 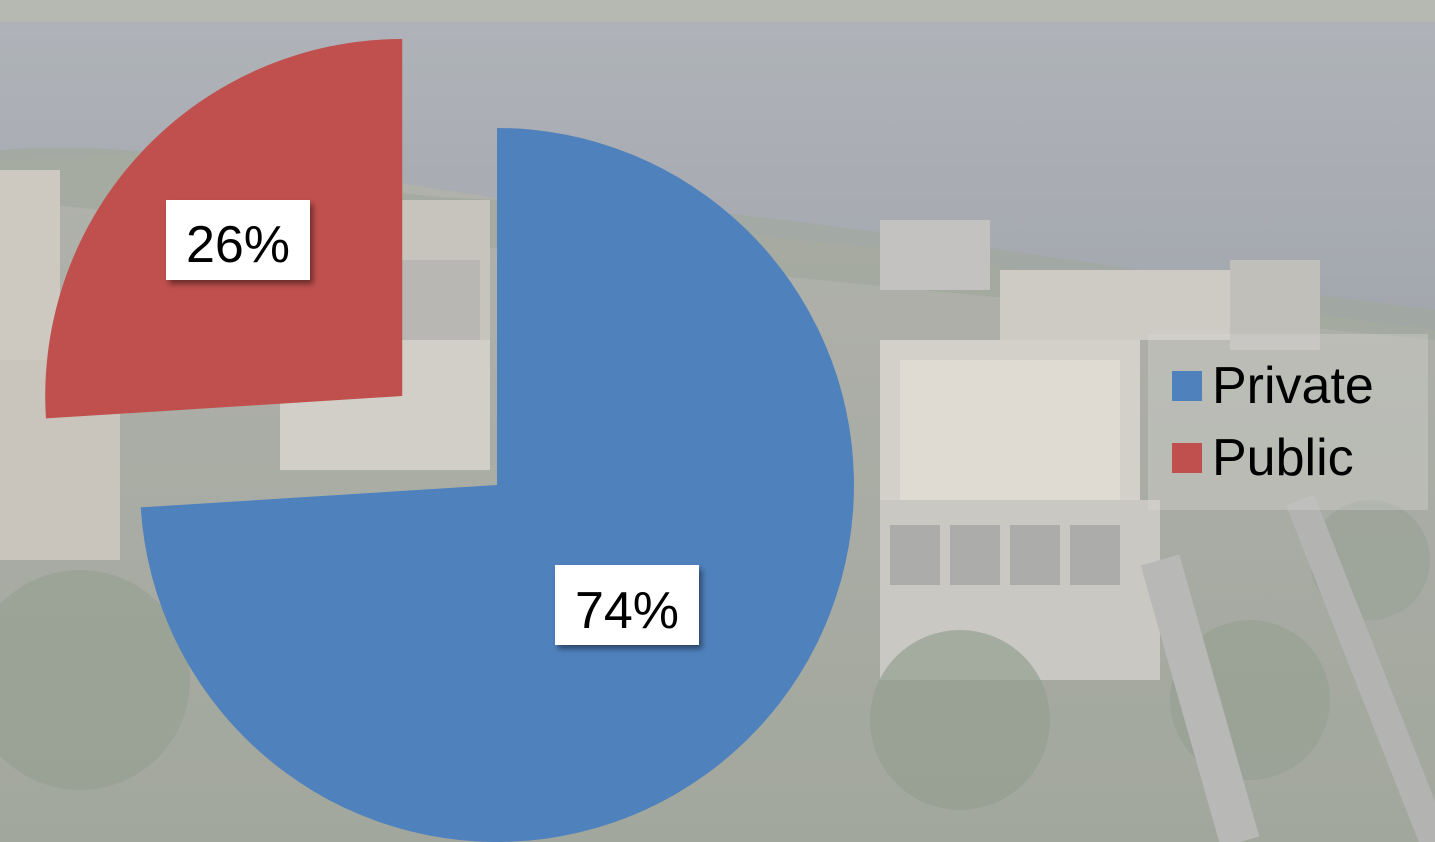 I want to click on legend-item-public: Public, so click(x=1263, y=458).